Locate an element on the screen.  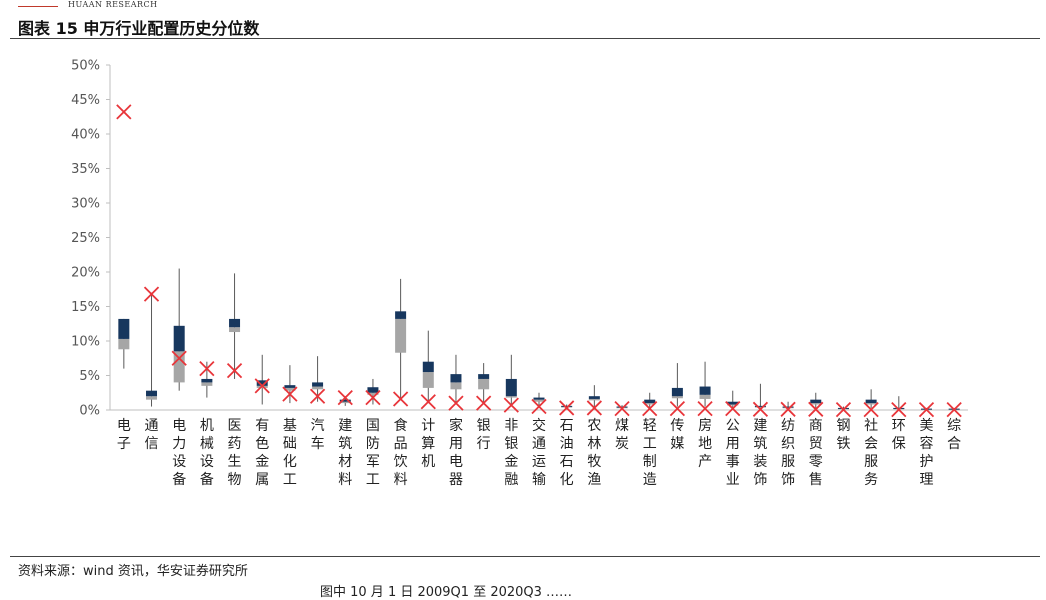
x-tick-label: 钢铁 is located at coordinates (843, 435).